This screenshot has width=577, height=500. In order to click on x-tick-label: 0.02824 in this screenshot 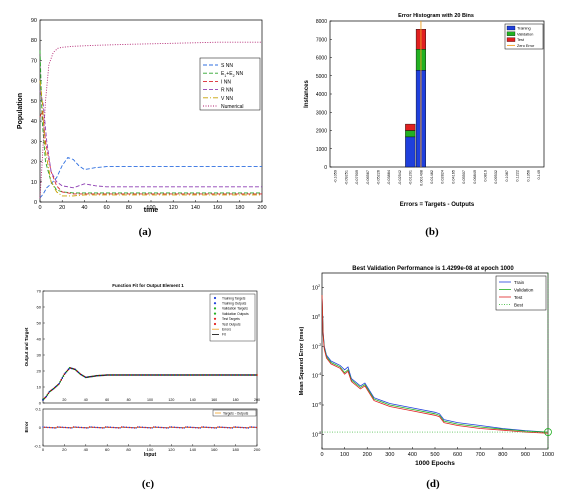, I will do `click(443, 177)`.